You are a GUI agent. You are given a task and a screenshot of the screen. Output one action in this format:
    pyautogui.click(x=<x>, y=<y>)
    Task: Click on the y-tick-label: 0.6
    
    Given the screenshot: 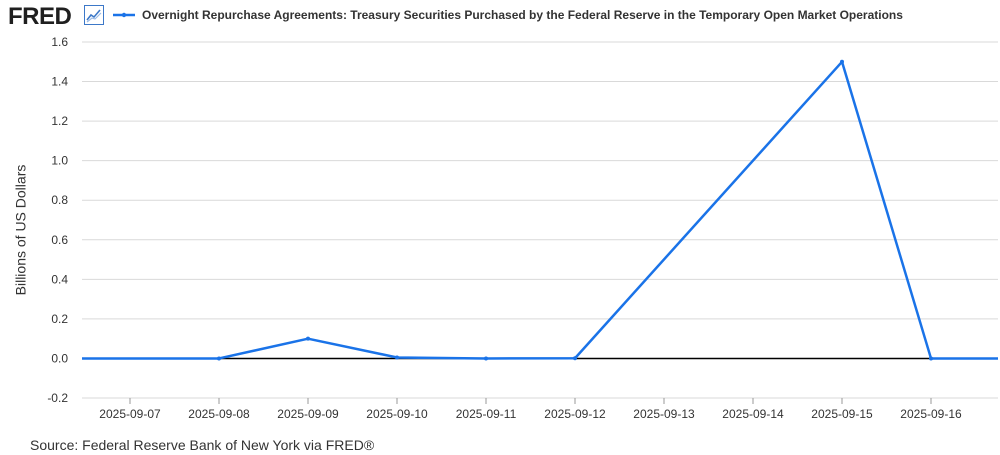 What is the action you would take?
    pyautogui.click(x=59, y=240)
    